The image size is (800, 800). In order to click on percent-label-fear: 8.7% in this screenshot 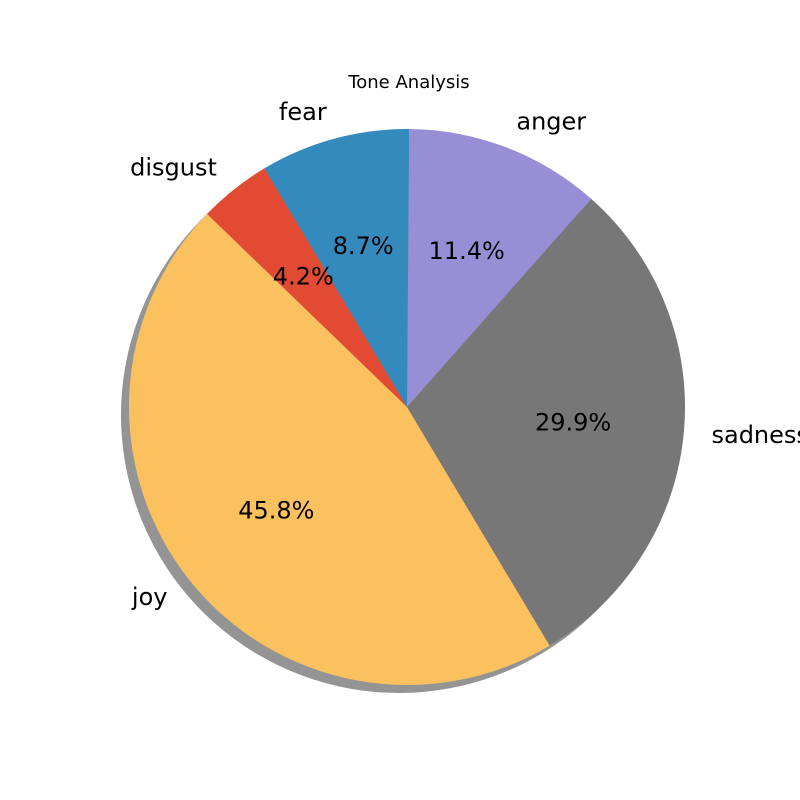, I will do `click(363, 246)`.